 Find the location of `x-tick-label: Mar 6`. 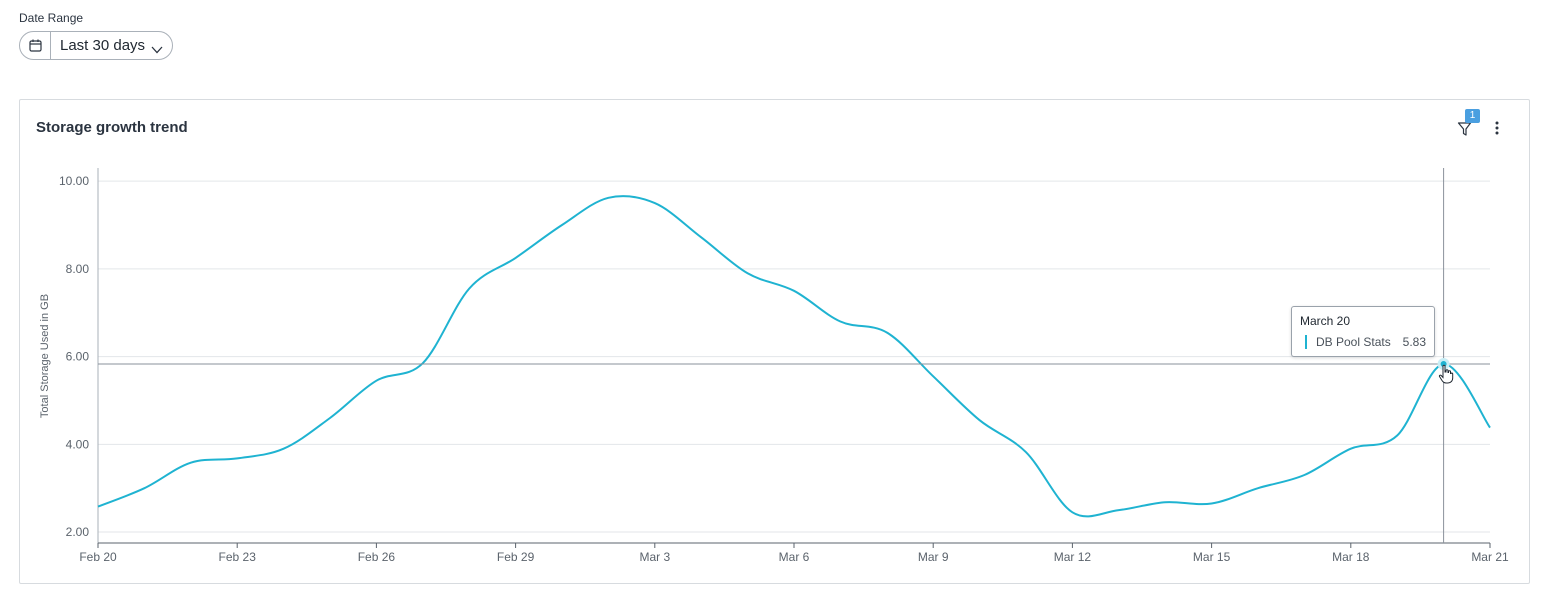

x-tick-label: Mar 6 is located at coordinates (794, 557).